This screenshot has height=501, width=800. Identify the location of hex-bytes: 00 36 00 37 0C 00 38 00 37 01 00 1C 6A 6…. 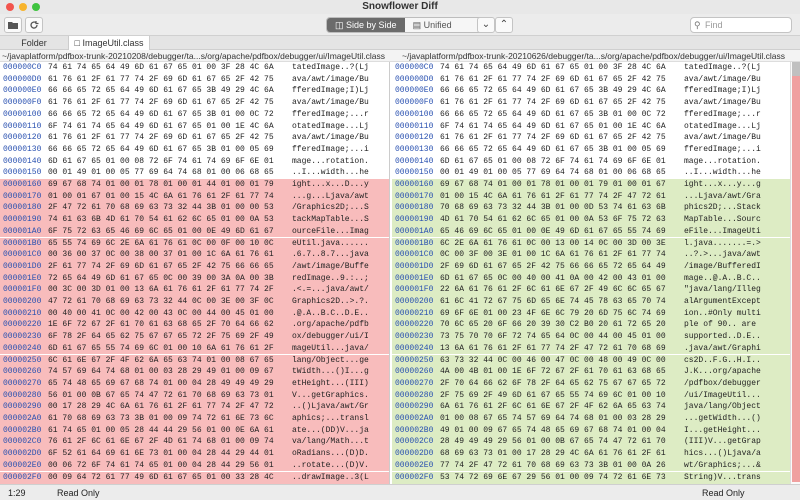
(161, 255).